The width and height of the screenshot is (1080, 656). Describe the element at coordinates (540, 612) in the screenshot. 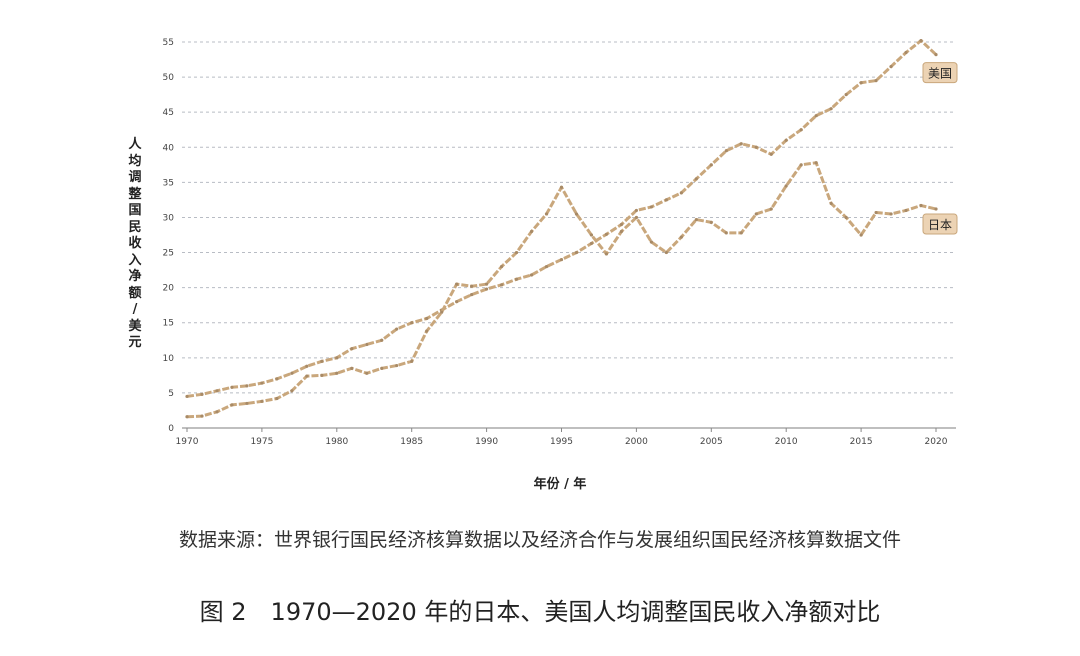

I see `figure-caption: 图 2 1970—2020 年的日本、美国人均调整国民收入净额对比` at that location.